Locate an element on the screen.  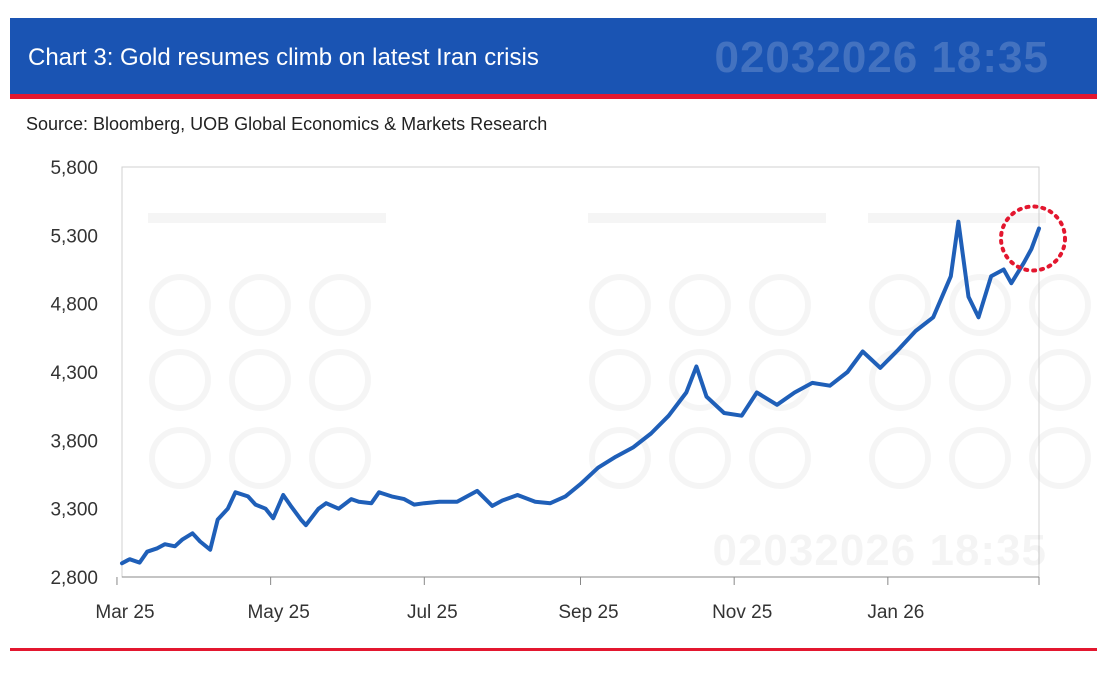
y-axis: 2,800 3,300 3,800 4,300 4,800 5,300 5,800 is located at coordinates (74, 373).